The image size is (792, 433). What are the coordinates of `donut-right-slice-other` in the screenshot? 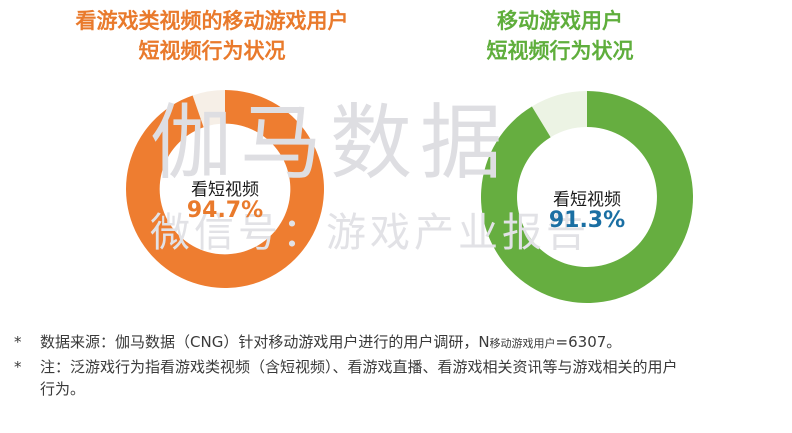 It's located at (559, 114).